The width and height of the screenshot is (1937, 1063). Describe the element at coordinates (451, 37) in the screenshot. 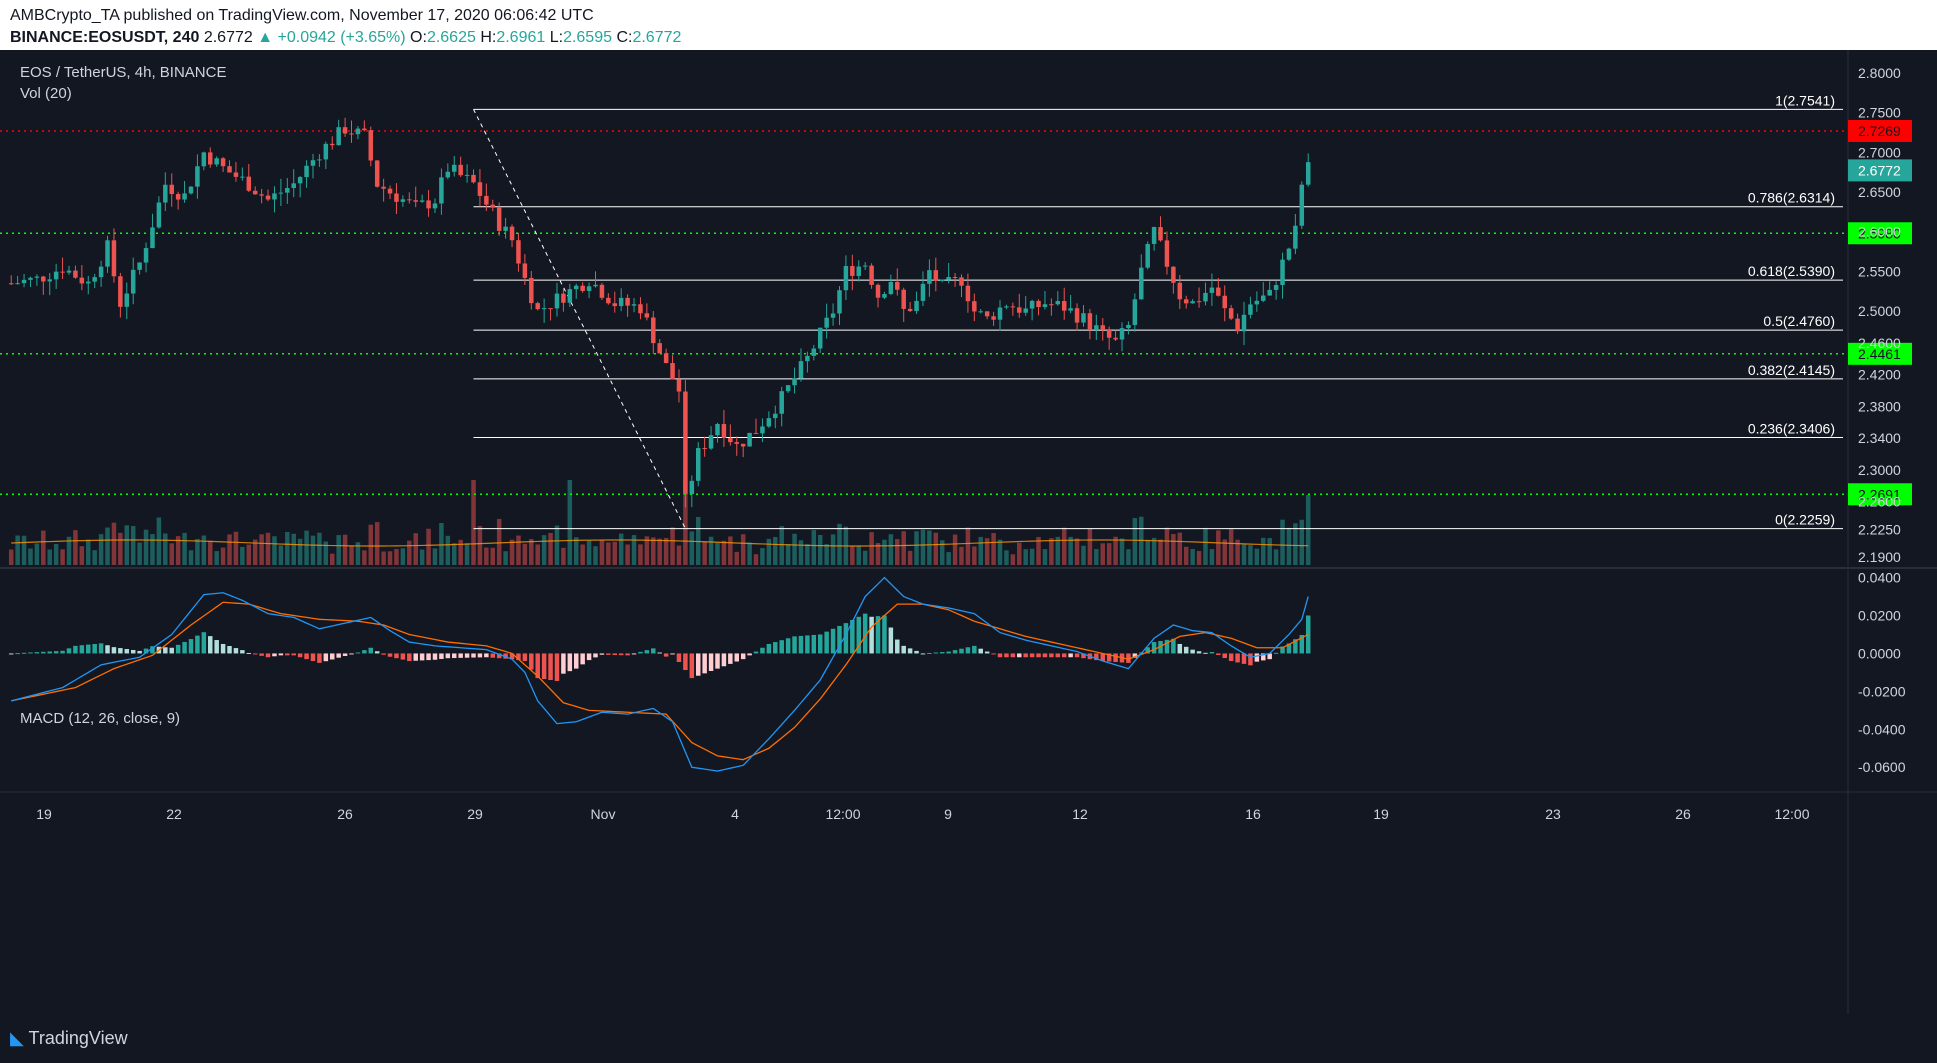

I see `open-value: 2.6625` at that location.